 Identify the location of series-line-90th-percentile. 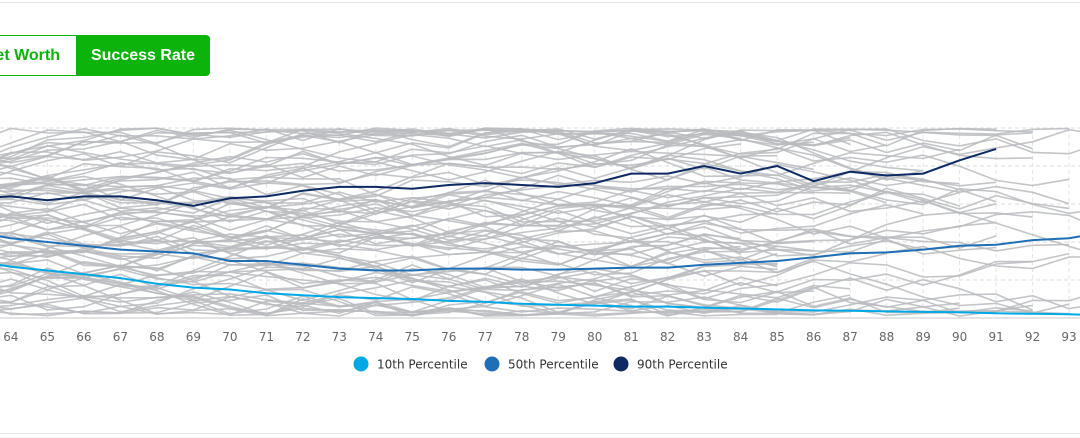
(498, 177).